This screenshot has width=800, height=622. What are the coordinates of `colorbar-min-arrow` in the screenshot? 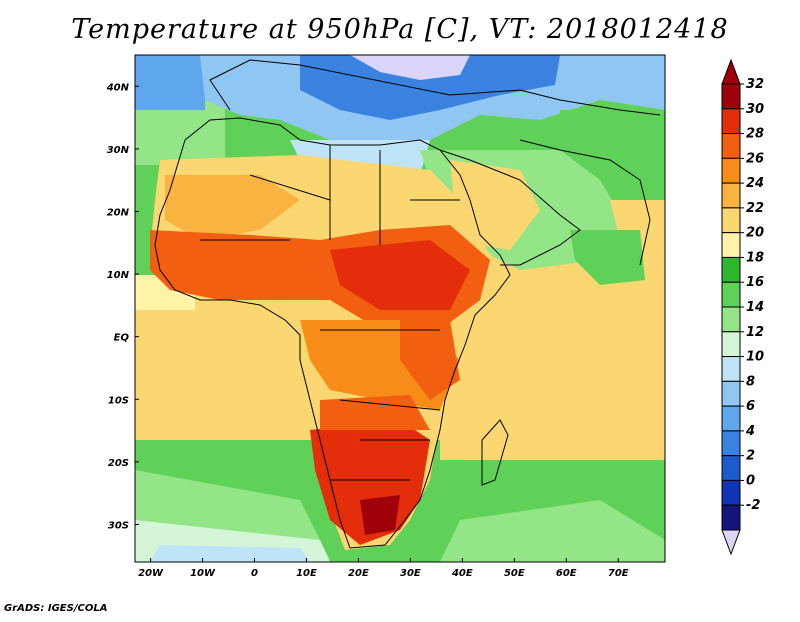 It's located at (731, 542).